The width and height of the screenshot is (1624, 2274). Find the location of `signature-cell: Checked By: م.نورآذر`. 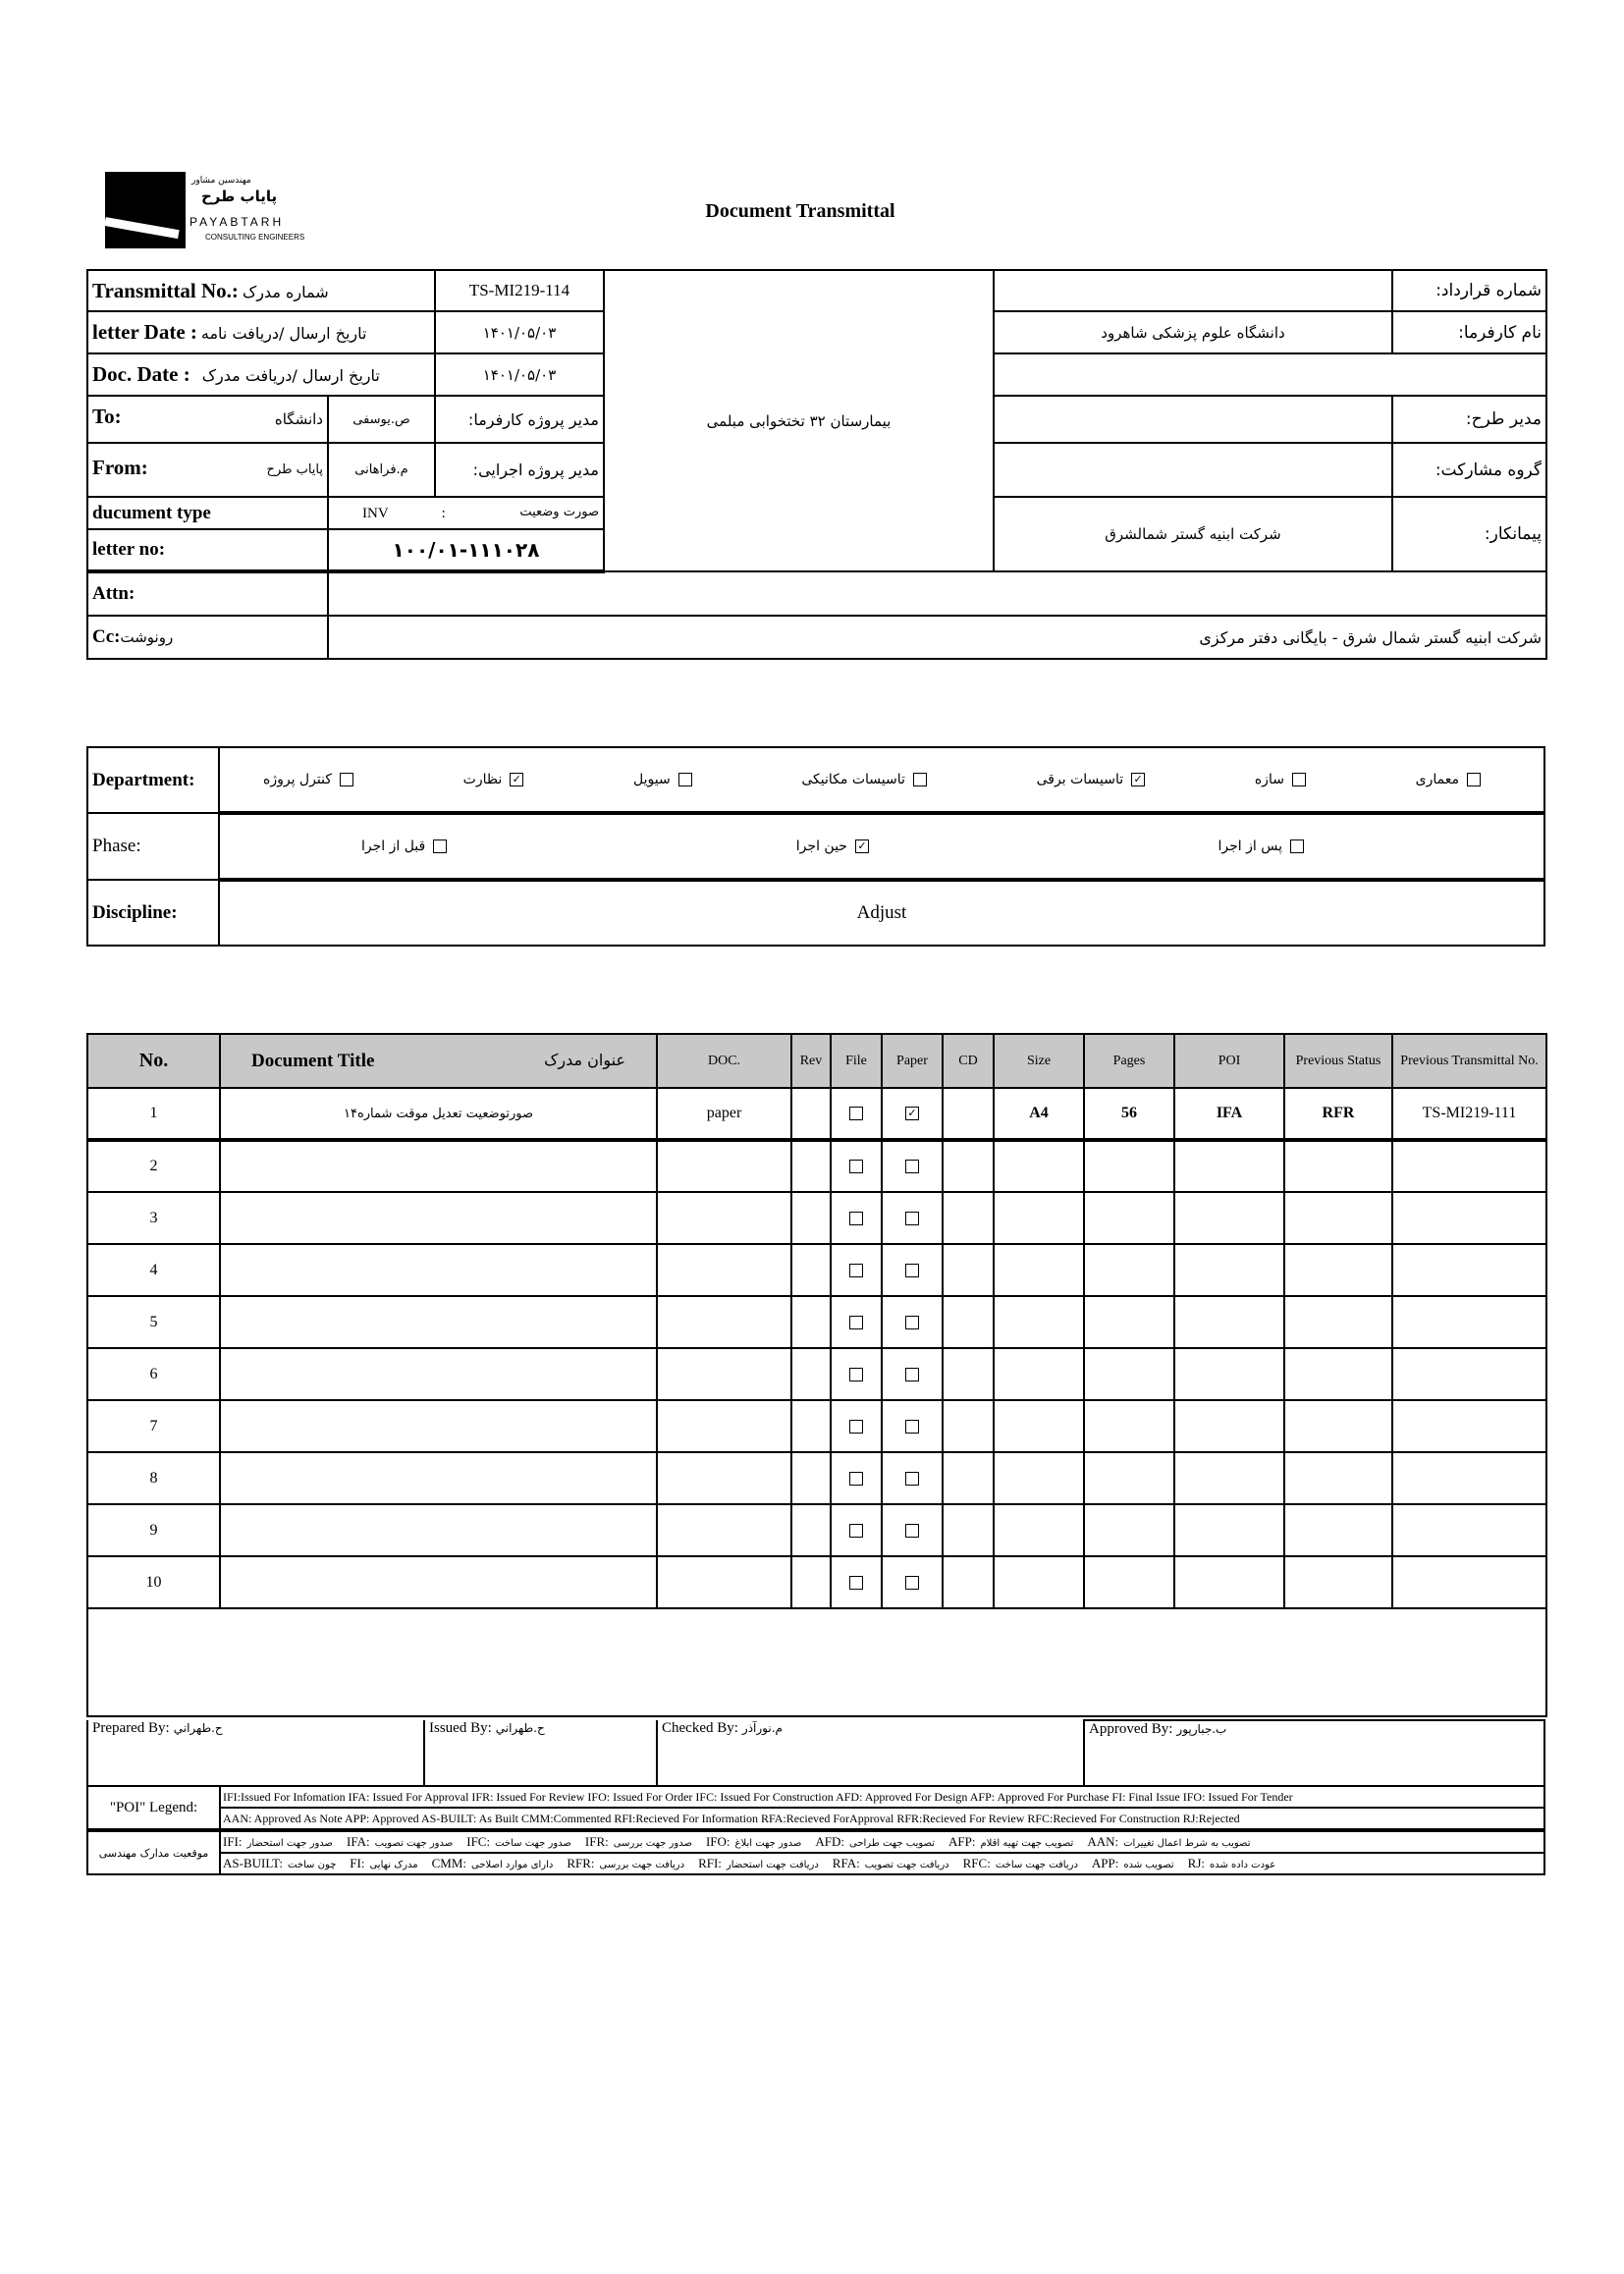

signature-cell: Checked By: م.نورآذر is located at coordinates (870, 1753).